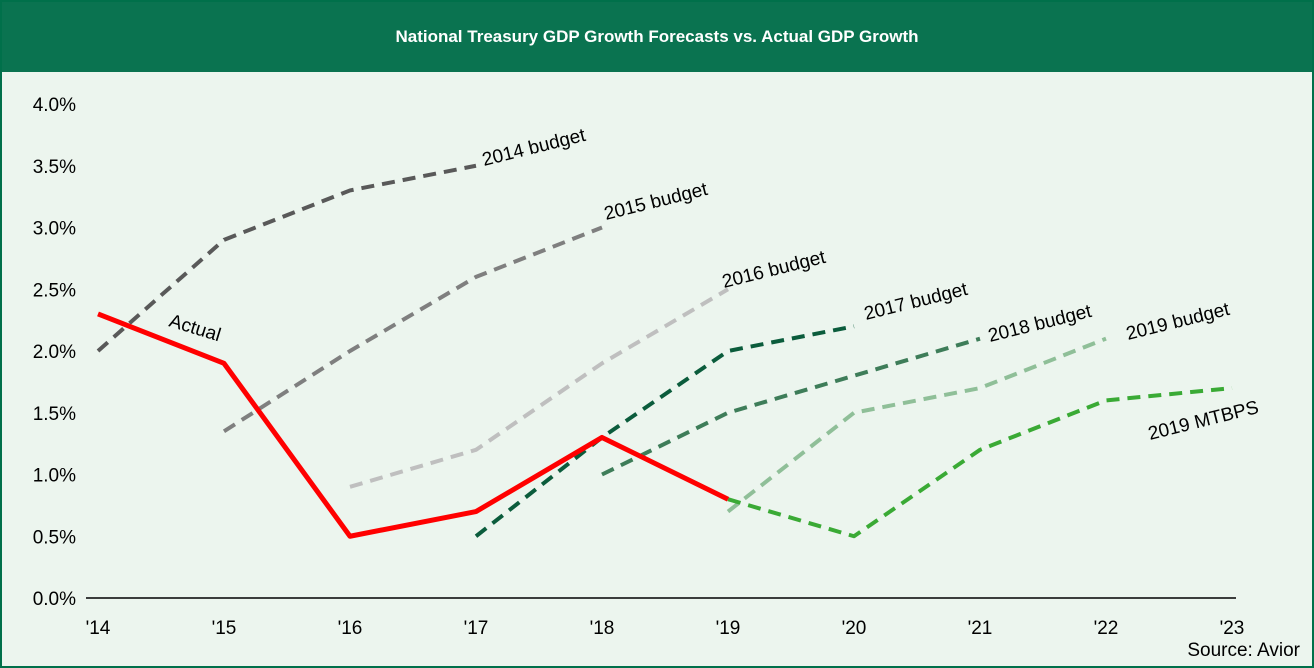  What do you see at coordinates (54, 414) in the screenshot?
I see `y-tick-label: 1.5%` at bounding box center [54, 414].